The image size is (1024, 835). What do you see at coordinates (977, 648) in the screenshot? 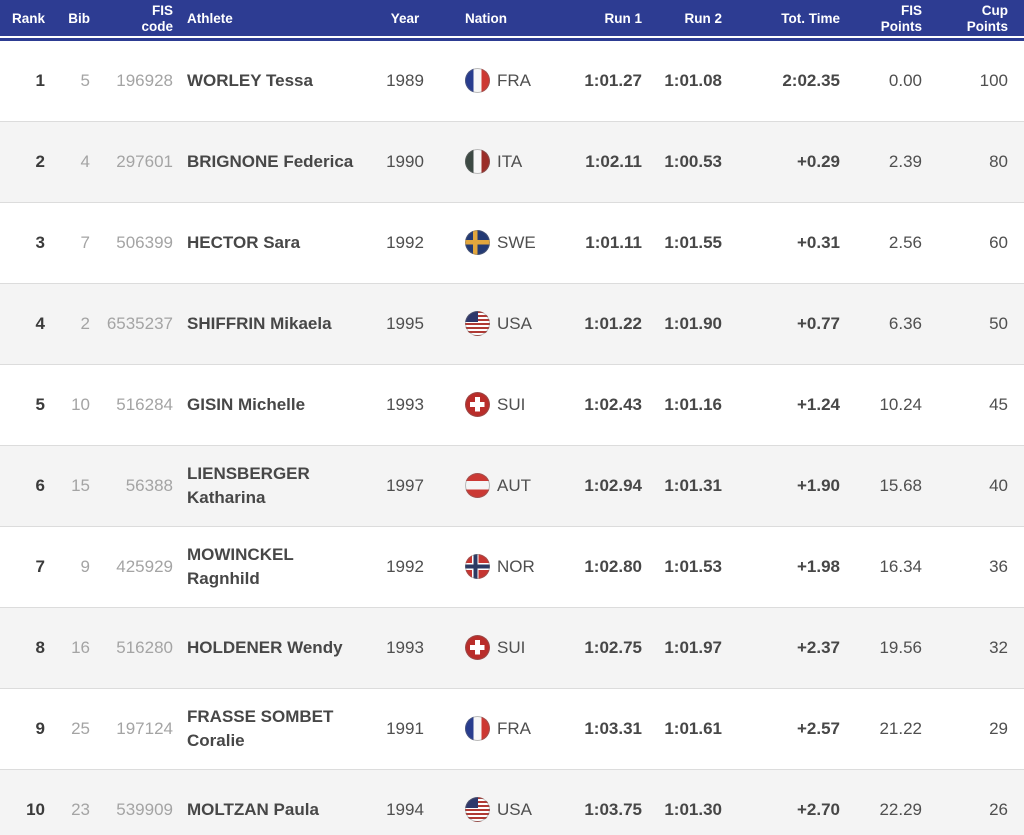
I see `cup-points-value: 32` at bounding box center [977, 648].